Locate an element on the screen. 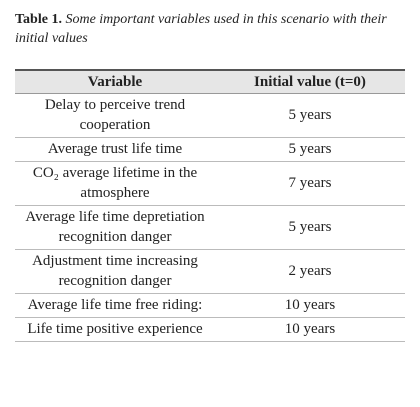 The height and width of the screenshot is (407, 420). variable-cell: Average life time free riding: is located at coordinates (115, 305).